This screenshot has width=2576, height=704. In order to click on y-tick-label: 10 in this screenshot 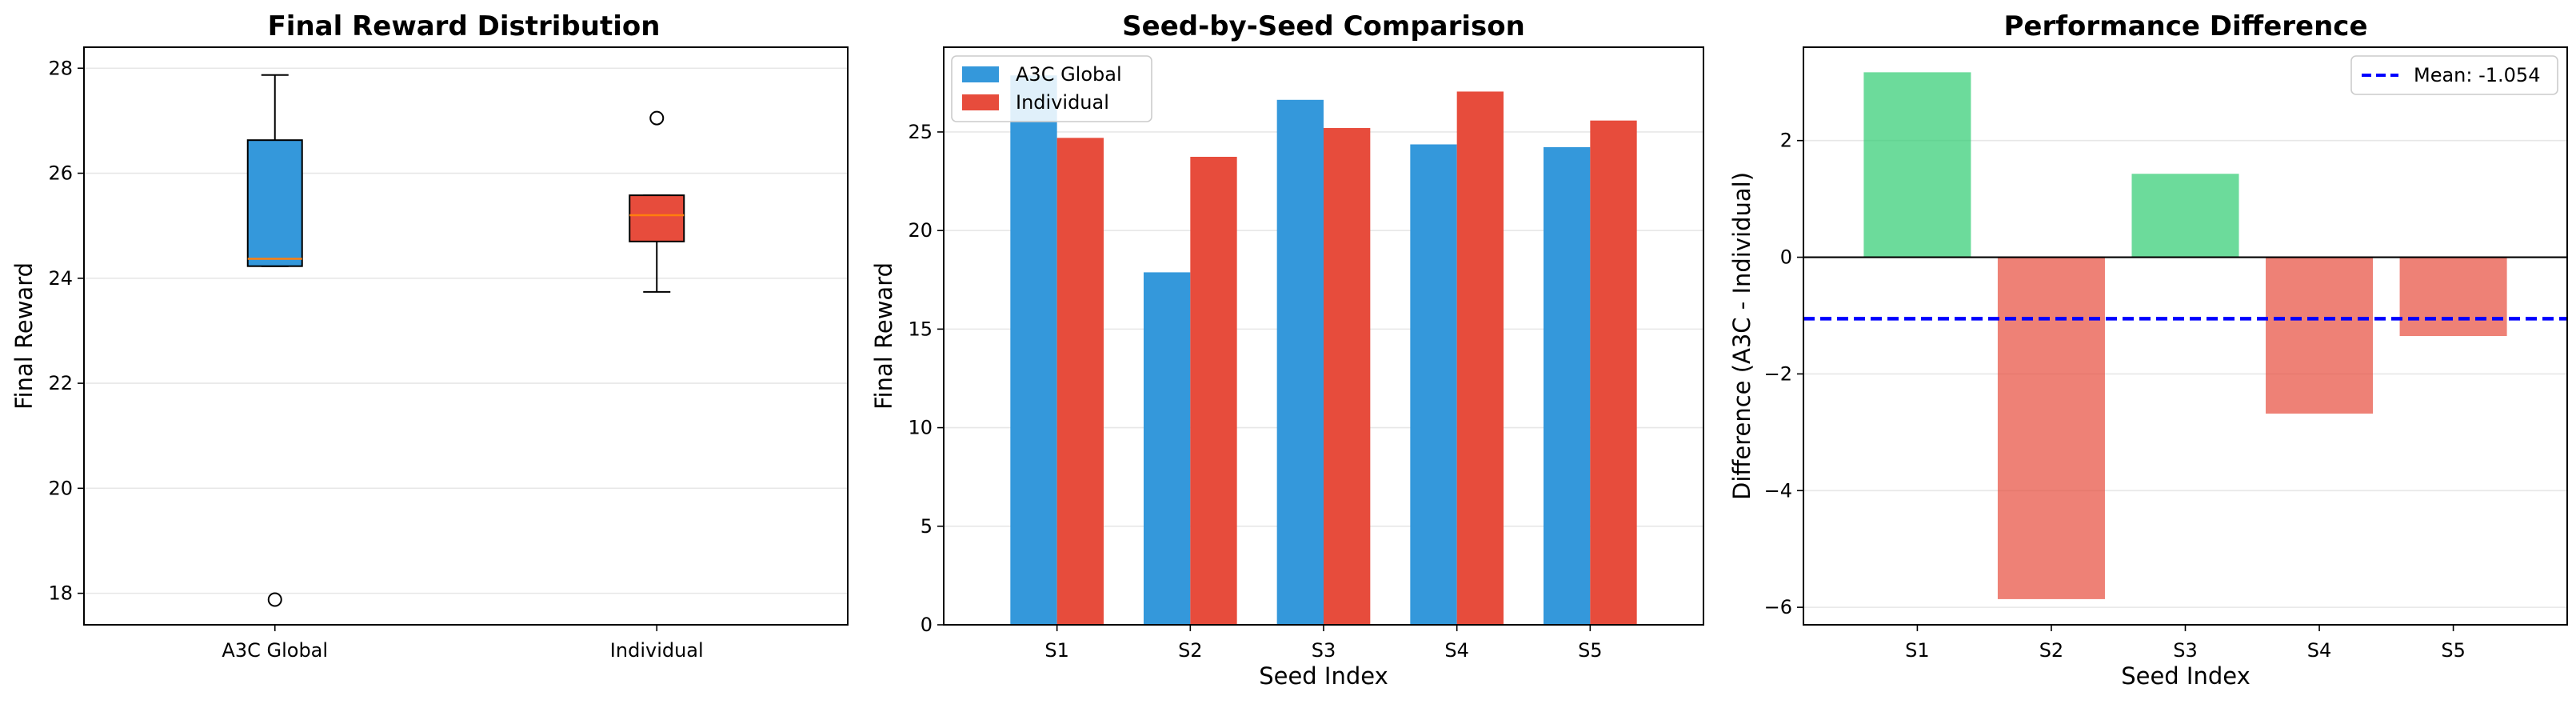, I will do `click(920, 428)`.